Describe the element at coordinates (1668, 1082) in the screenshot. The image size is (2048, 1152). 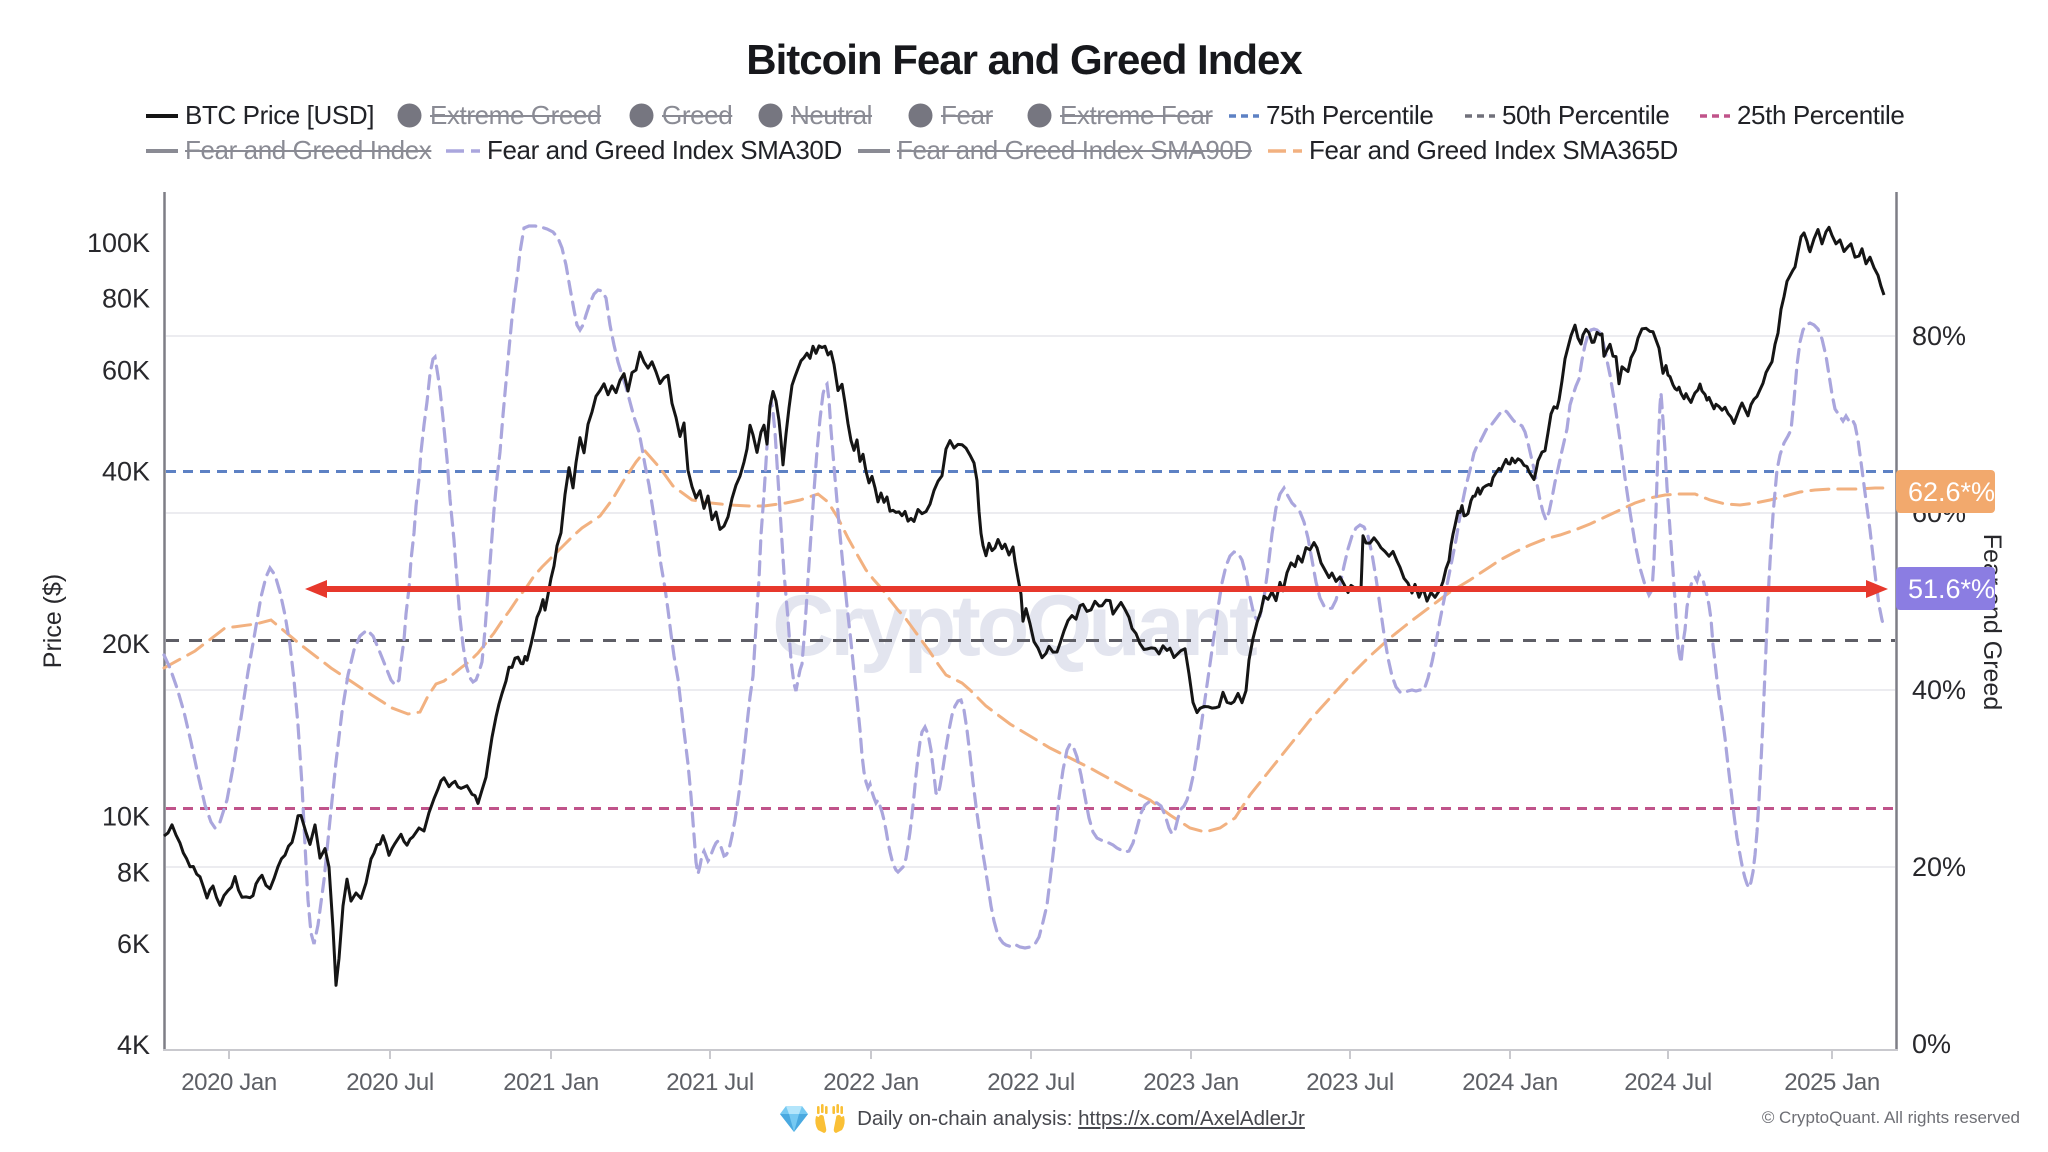
I see `svg-text: 2024 Jul` at that location.